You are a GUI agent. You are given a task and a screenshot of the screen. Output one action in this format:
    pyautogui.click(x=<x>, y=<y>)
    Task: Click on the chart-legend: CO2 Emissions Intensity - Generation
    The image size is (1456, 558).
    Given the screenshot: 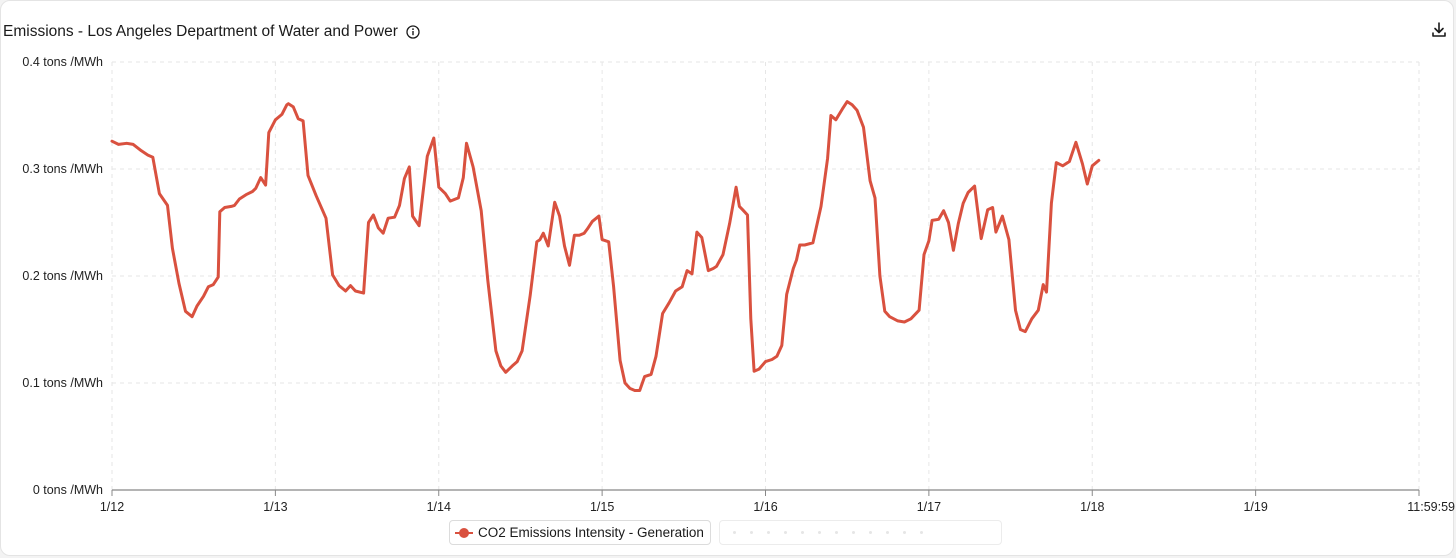 What is the action you would take?
    pyautogui.click(x=725, y=532)
    